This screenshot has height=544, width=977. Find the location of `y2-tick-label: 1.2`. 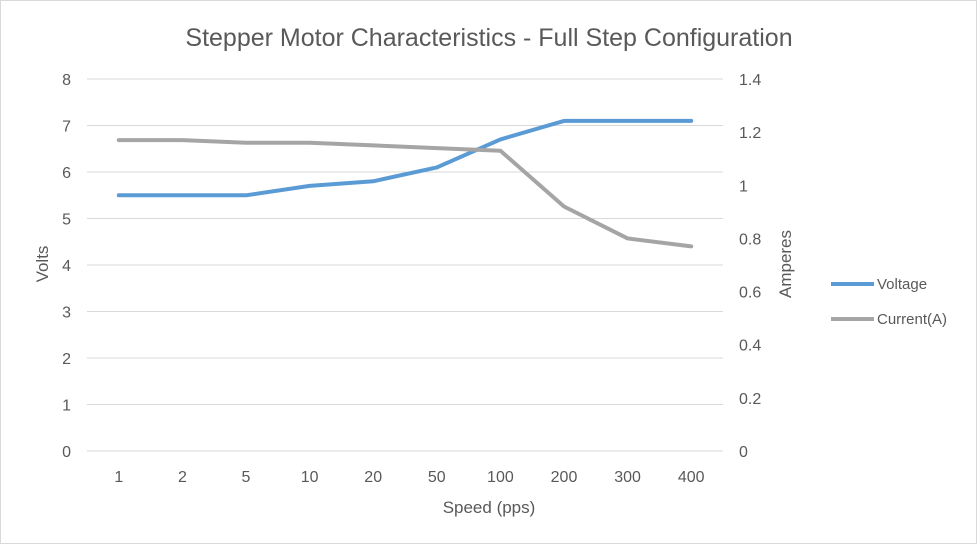

y2-tick-label: 1.2 is located at coordinates (750, 133).